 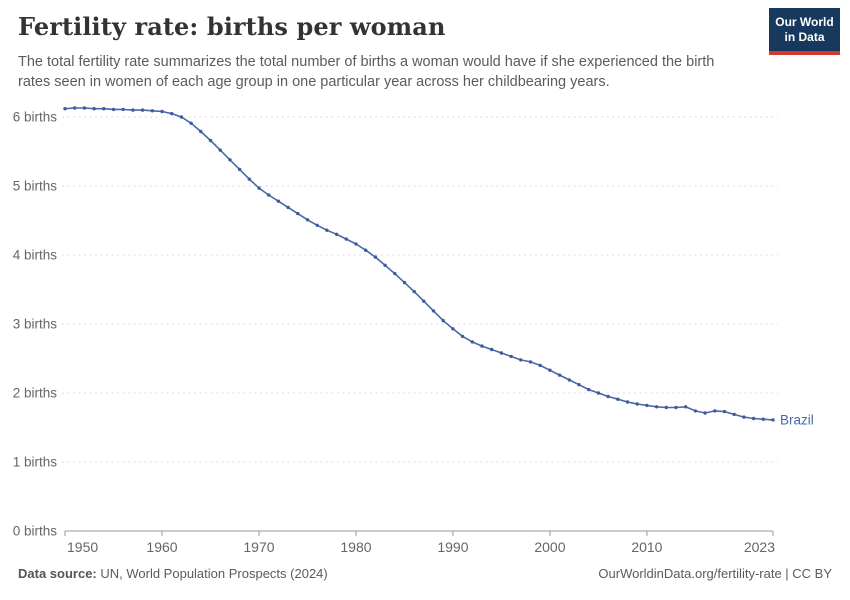 What do you see at coordinates (161, 547) in the screenshot?
I see `x-axis-tick-label: 1960` at bounding box center [161, 547].